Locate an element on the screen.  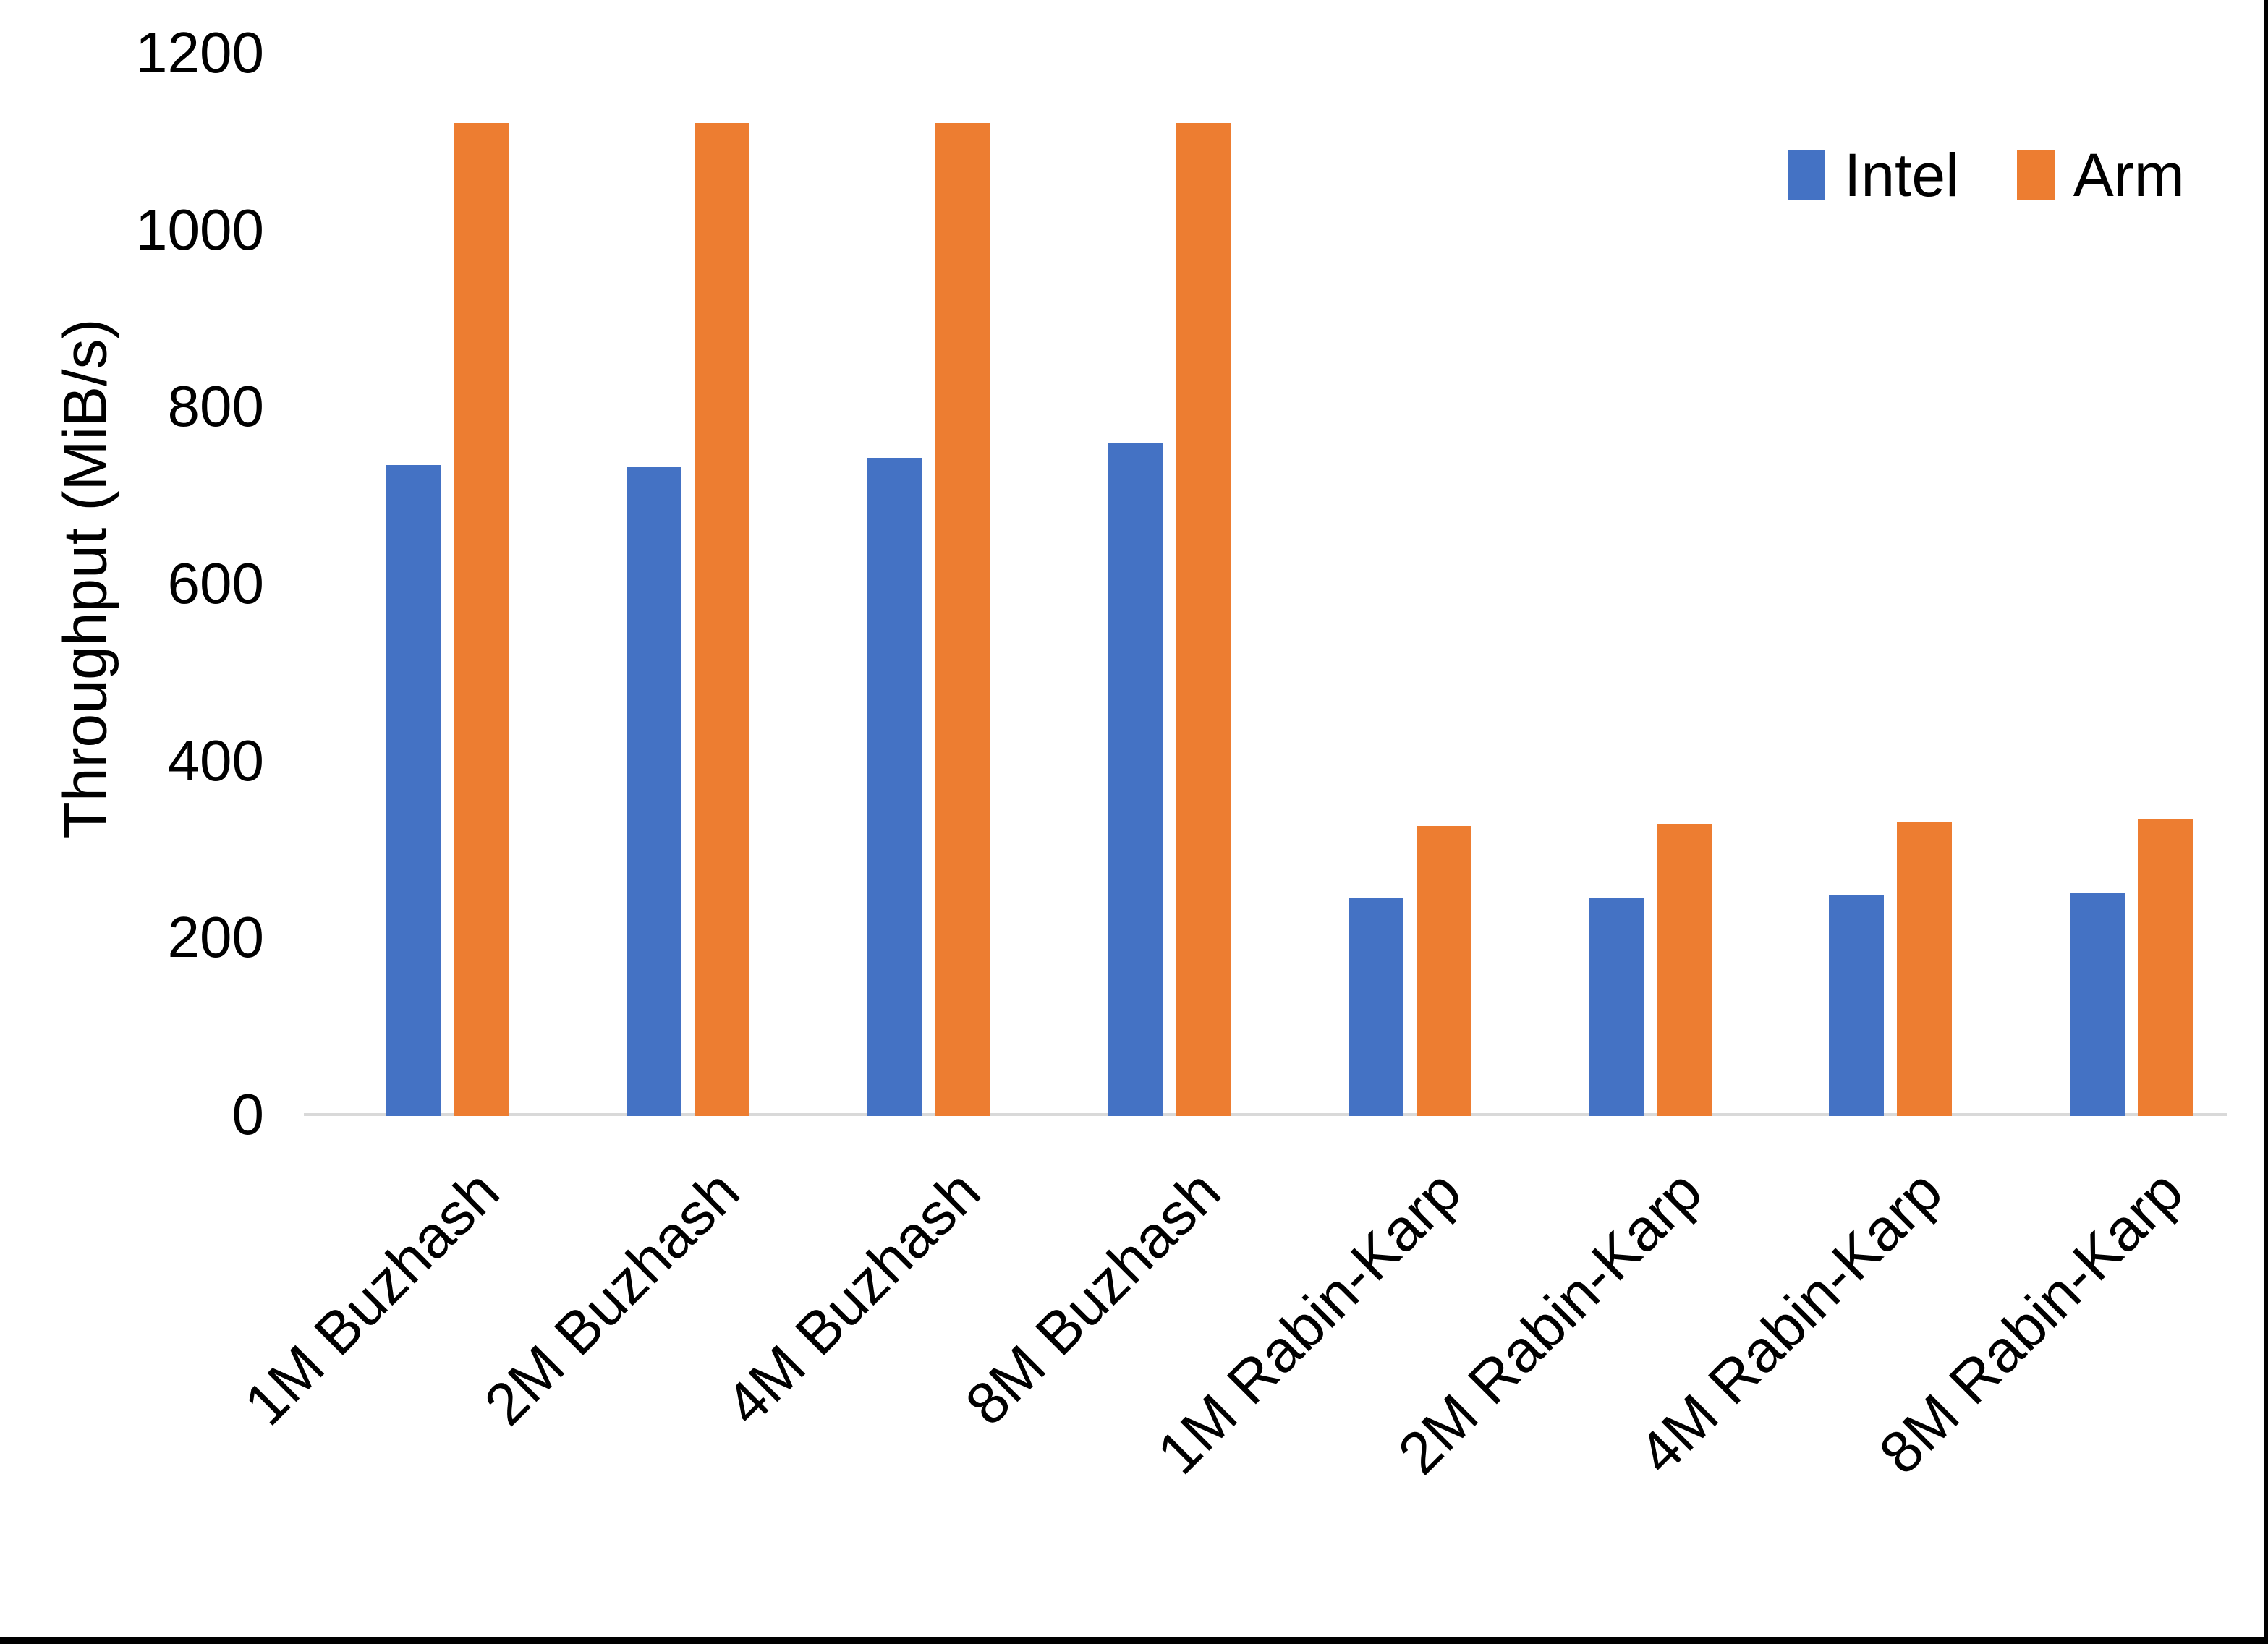
x-axis-line is located at coordinates (1265, 1114).